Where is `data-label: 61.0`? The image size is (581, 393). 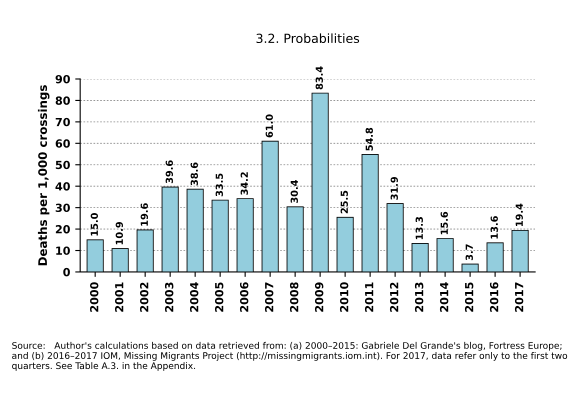 data-label: 61.0 is located at coordinates (269, 126).